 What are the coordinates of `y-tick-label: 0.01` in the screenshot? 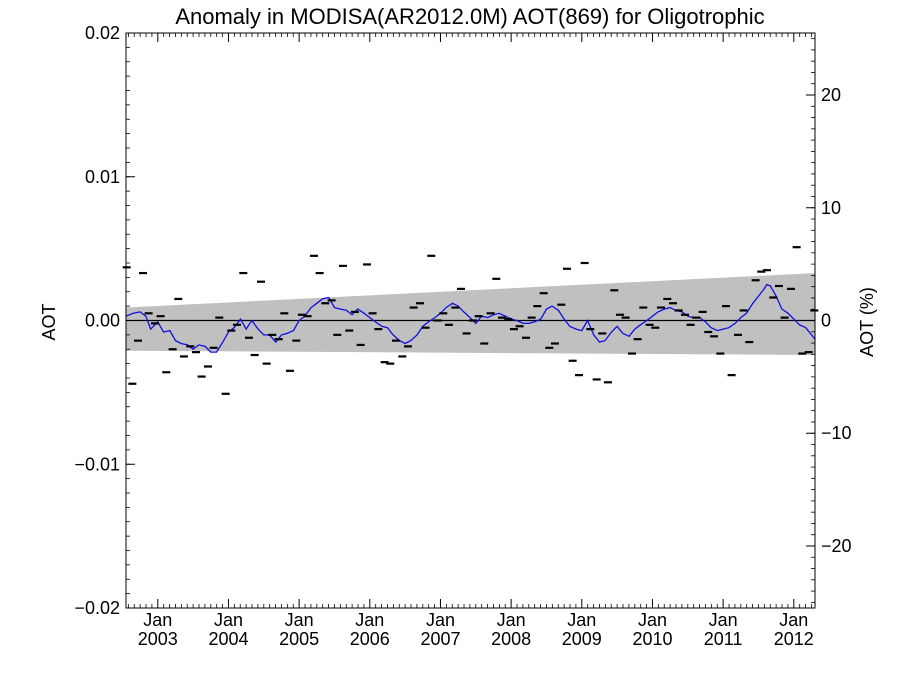 It's located at (102, 177).